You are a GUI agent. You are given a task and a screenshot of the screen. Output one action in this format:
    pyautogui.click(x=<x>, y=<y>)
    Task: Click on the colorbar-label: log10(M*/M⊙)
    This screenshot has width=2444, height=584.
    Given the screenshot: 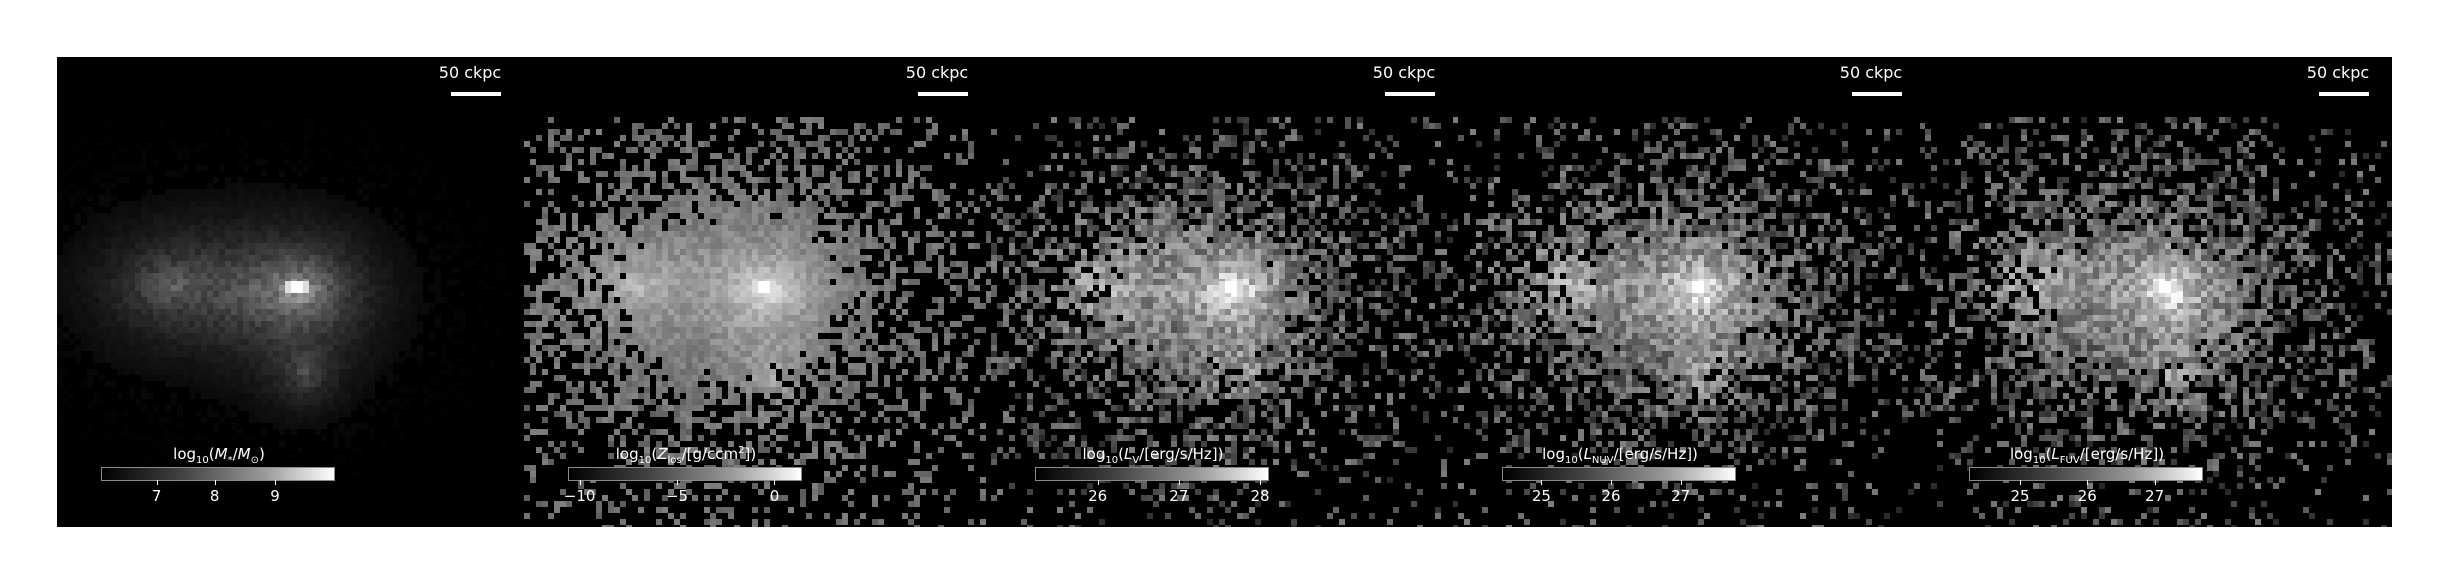 What is the action you would take?
    pyautogui.click(x=219, y=455)
    